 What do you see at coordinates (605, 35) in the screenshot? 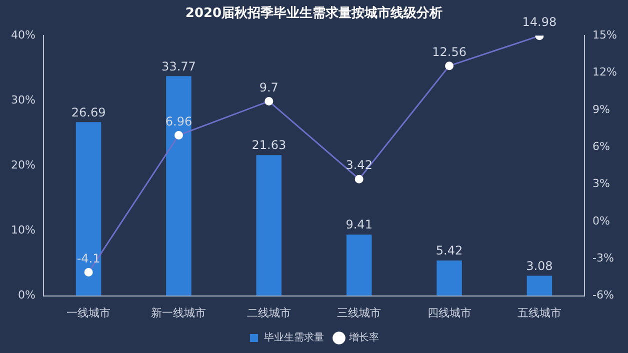
I see `y2-tick-label: 15%` at bounding box center [605, 35].